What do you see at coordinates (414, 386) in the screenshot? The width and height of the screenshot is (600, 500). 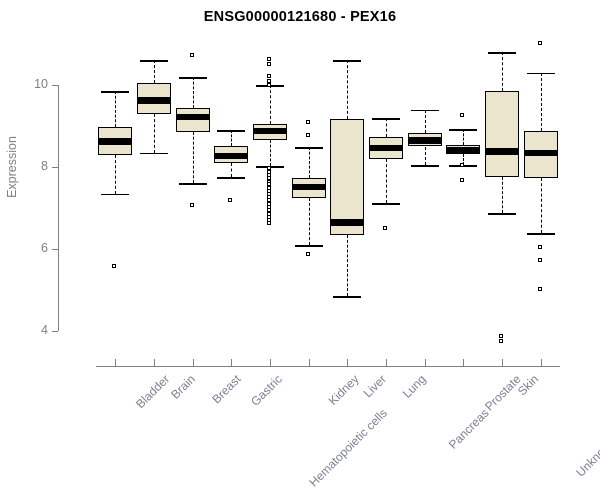 I see `x-tick-label-lung: Lung` at bounding box center [414, 386].